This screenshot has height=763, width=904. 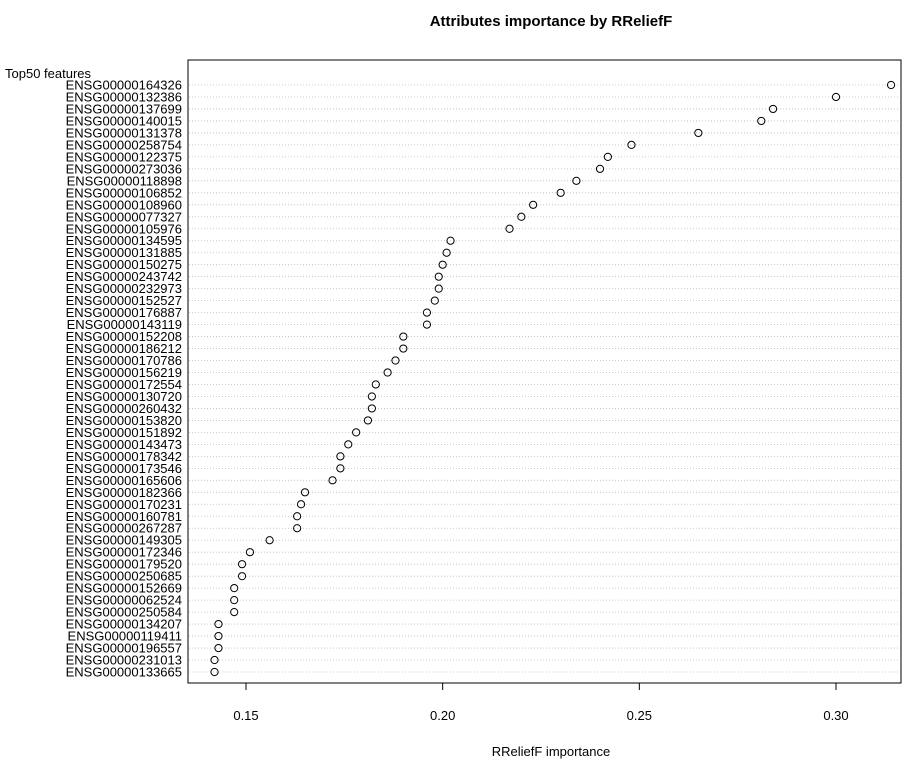 I want to click on y-axis-label: Top50 features, so click(x=48, y=73).